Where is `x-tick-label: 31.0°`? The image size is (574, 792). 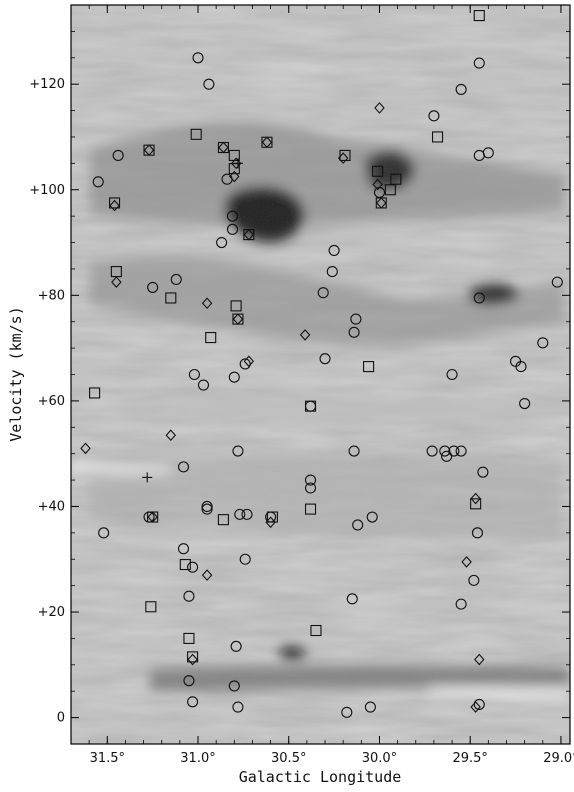 x-tick-label: 31.0° is located at coordinates (197, 758).